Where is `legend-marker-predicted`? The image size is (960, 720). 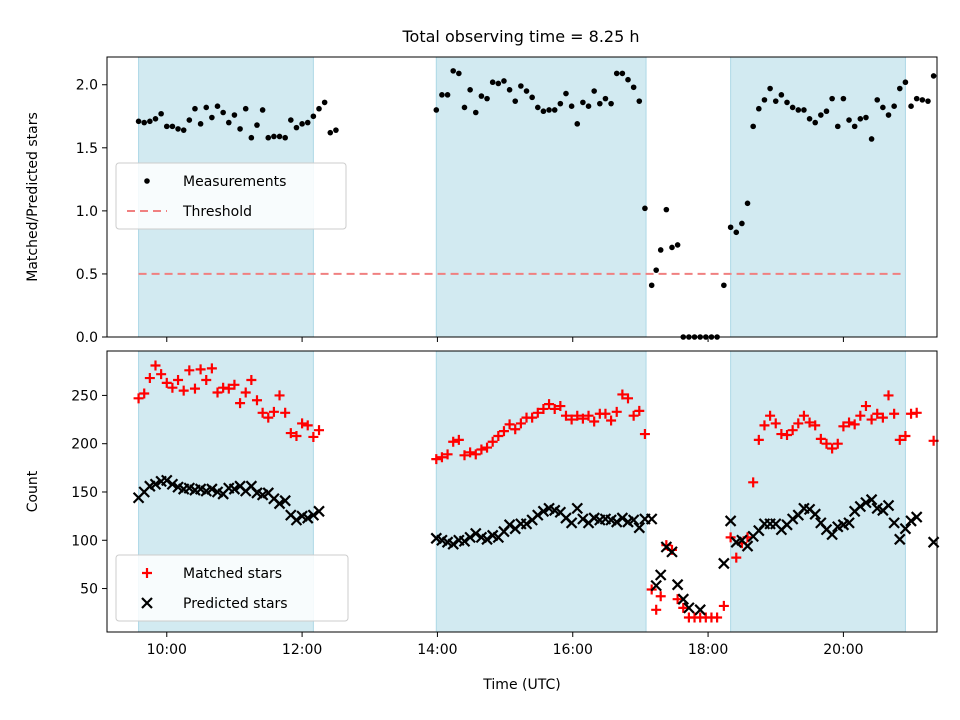 legend-marker-predicted is located at coordinates (147, 603).